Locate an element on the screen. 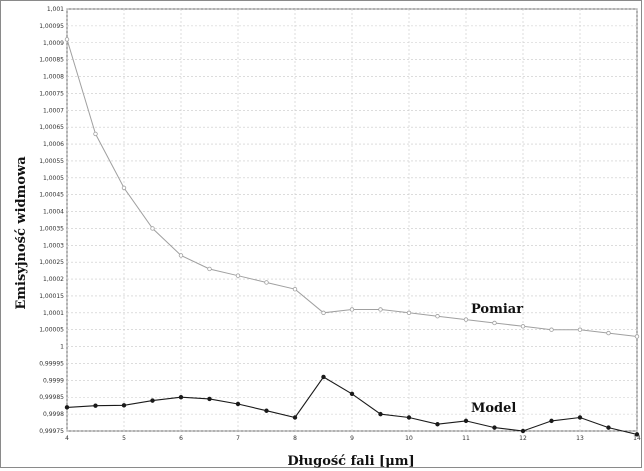  y-tick-label: 1,0006 is located at coordinates (53, 144).